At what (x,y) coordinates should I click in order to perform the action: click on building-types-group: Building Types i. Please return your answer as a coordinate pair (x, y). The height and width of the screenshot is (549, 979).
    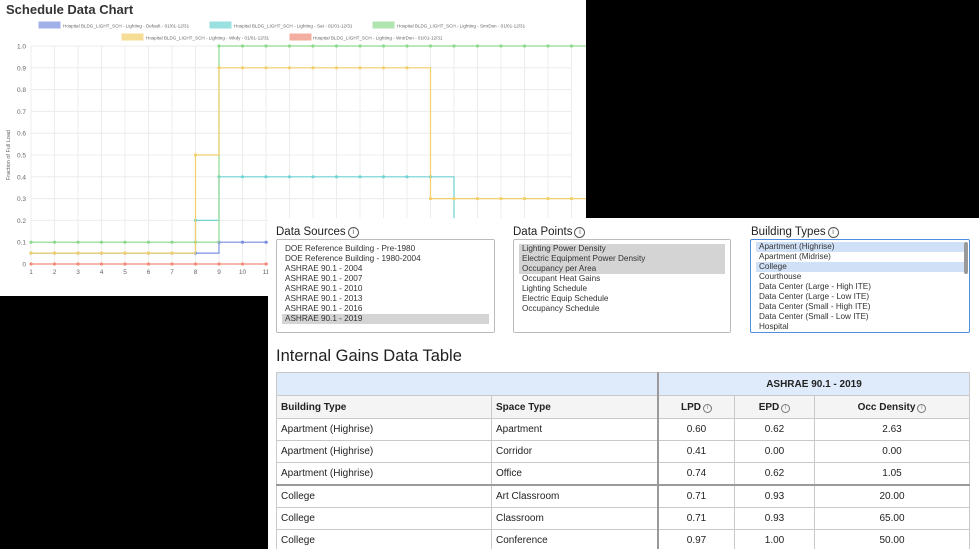
    Looking at the image, I should click on (795, 232).